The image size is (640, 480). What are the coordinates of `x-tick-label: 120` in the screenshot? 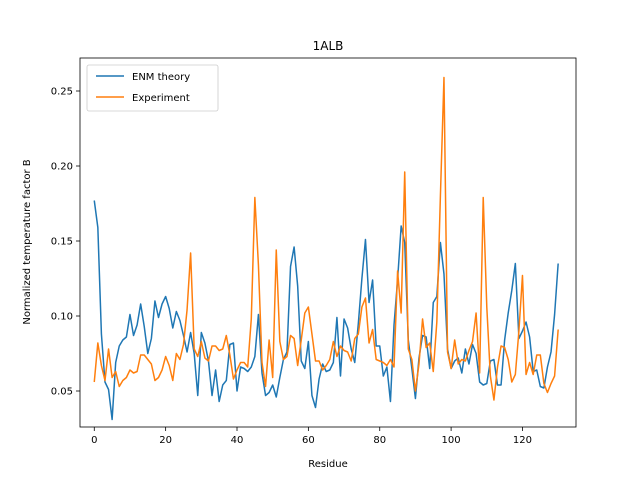 It's located at (522, 440).